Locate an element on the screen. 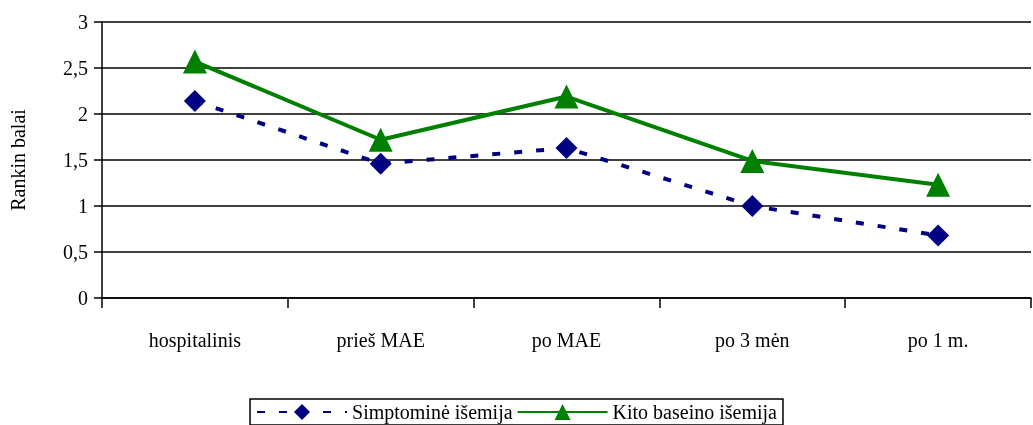  y-tick-label: 3 is located at coordinates (83, 22).